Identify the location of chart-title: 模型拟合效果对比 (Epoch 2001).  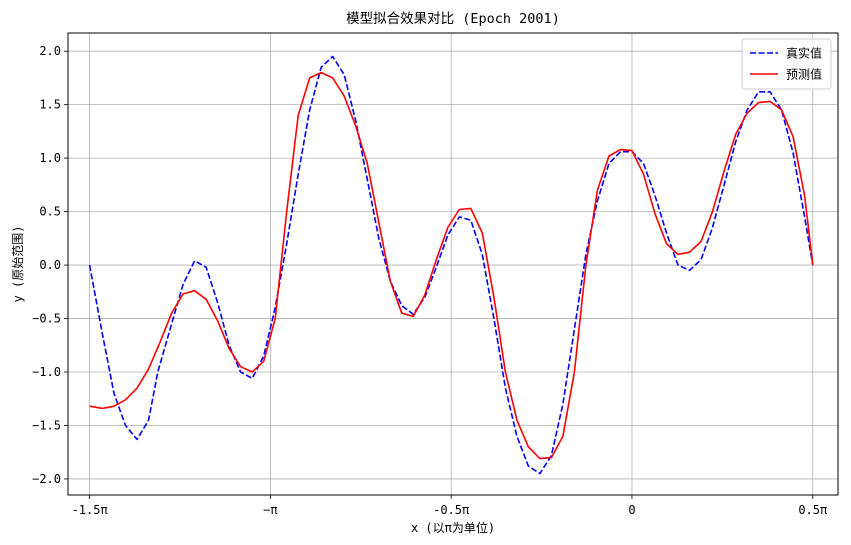
(453, 19).